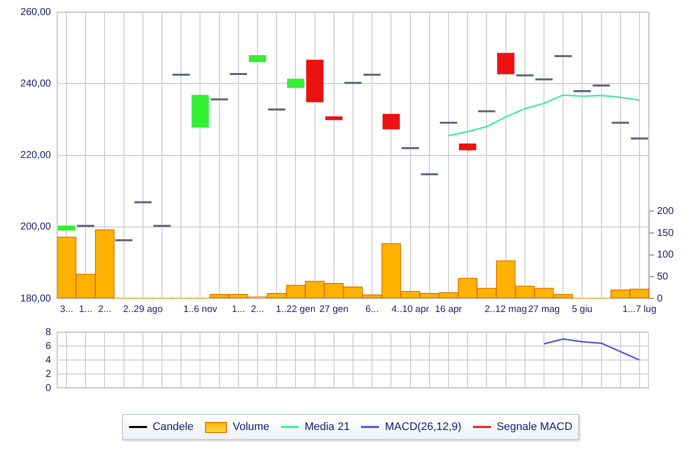 Image resolution: width=700 pixels, height=451 pixels. I want to click on legend-label: MACD(26,12,9), so click(423, 427).